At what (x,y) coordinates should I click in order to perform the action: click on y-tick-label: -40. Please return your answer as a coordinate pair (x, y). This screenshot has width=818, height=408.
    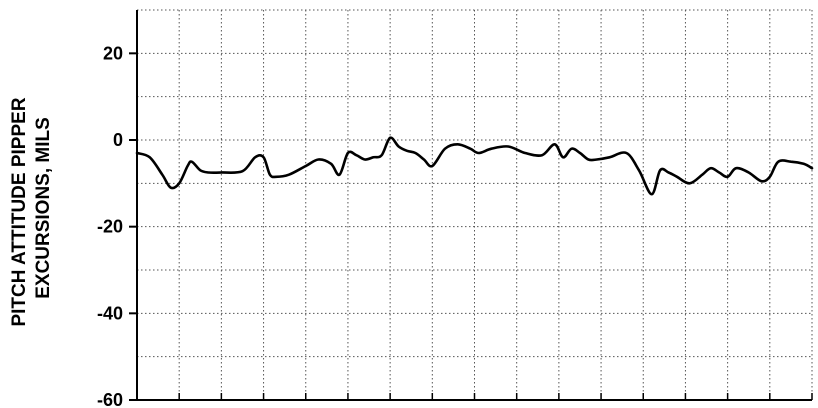
    Looking at the image, I should click on (110, 313).